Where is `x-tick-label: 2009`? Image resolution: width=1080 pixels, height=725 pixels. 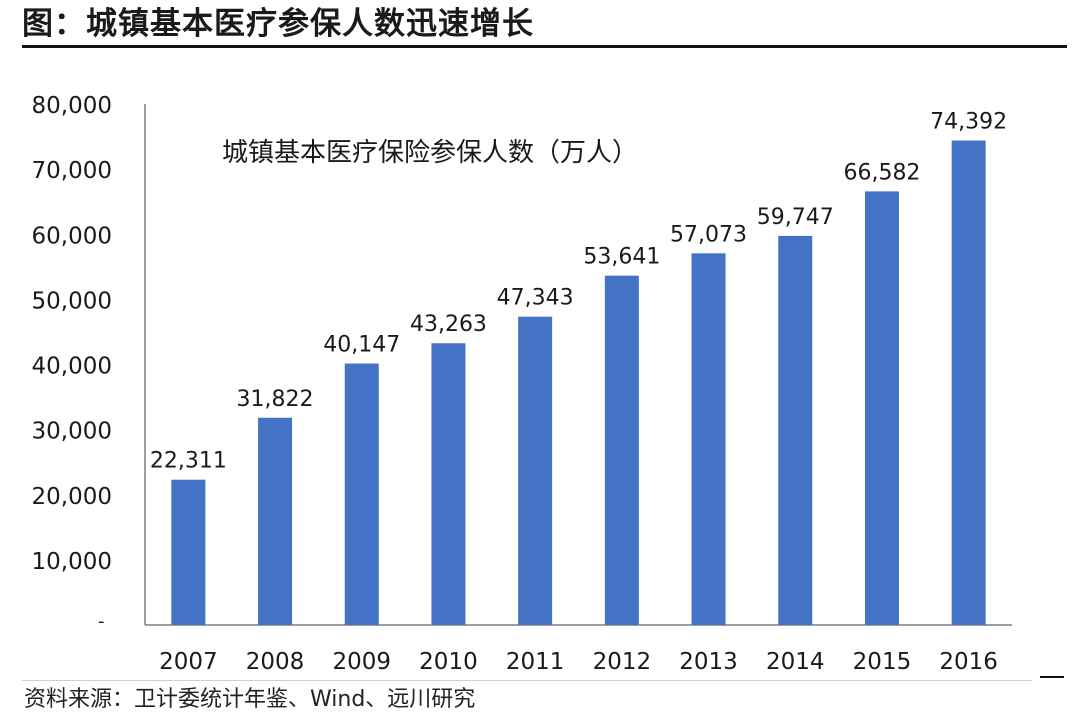
x-tick-label: 2009 is located at coordinates (361, 662).